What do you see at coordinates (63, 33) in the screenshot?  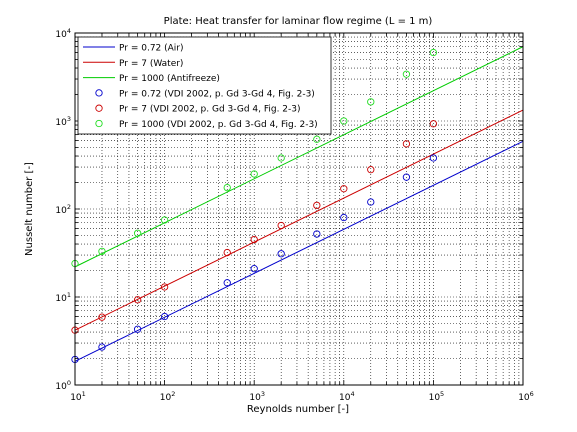 I see `y-tick-label: 10⁴` at bounding box center [63, 33].